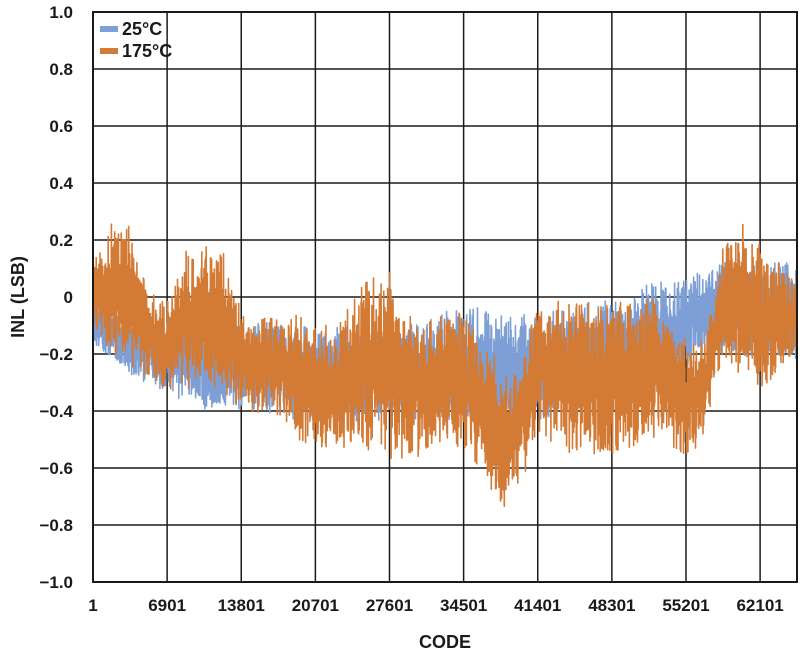 This screenshot has height=663, width=800. I want to click on x-tick-label: 48301, so click(611, 605).